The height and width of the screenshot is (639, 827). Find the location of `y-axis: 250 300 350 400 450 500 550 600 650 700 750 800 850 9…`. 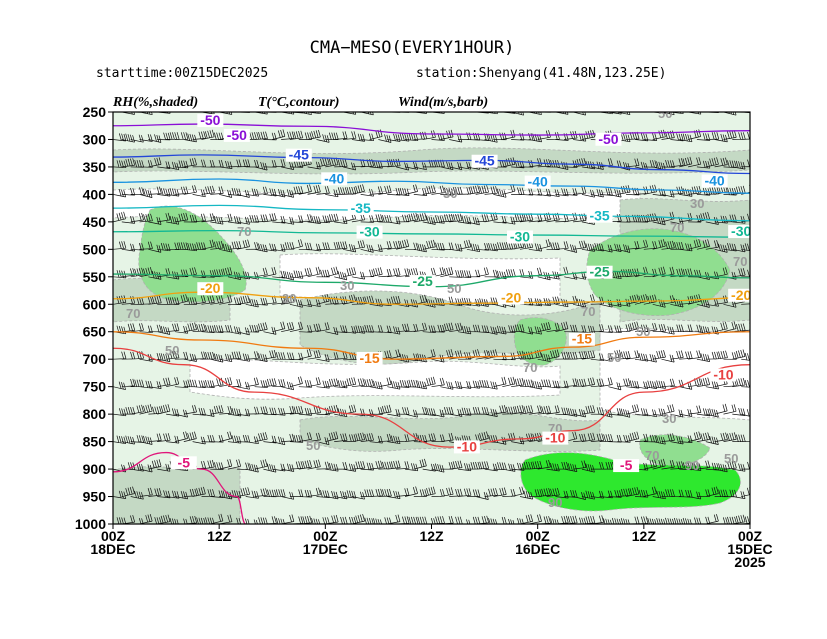

y-axis: 250 300 350 400 450 500 550 600 650 700 750 800 850 9… is located at coordinates (94, 318).